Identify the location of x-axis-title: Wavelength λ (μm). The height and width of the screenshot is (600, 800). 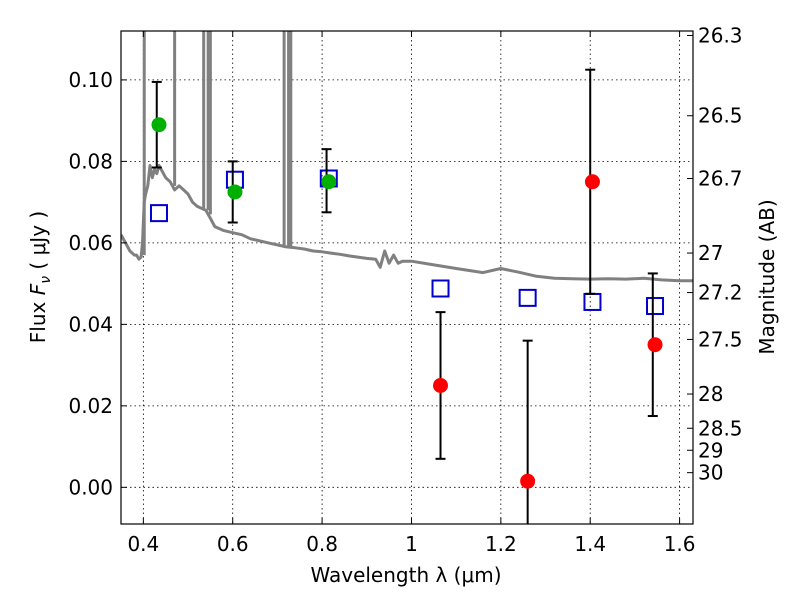
(405, 575).